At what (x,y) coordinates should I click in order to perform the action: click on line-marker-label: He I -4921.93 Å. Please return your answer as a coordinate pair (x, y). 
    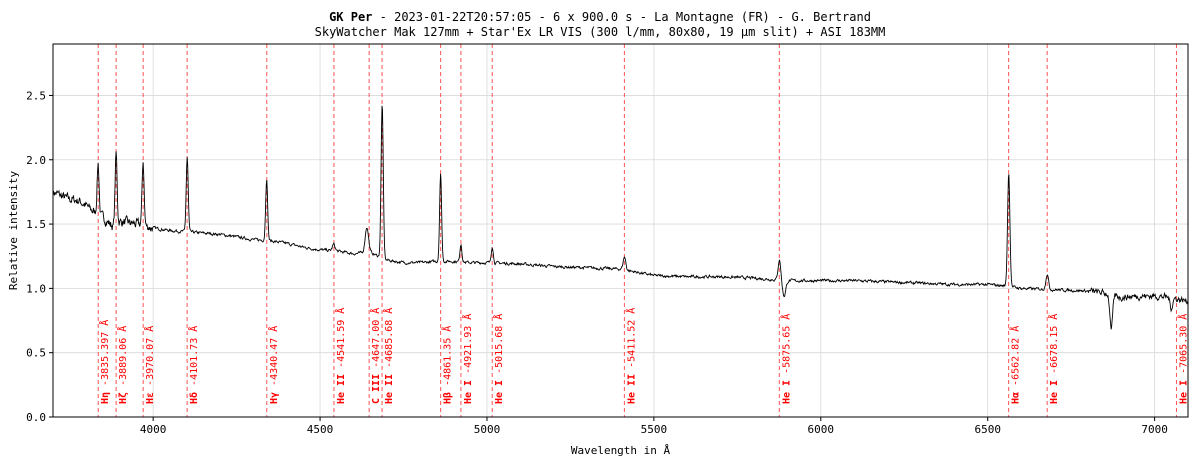
    Looking at the image, I should click on (467, 359).